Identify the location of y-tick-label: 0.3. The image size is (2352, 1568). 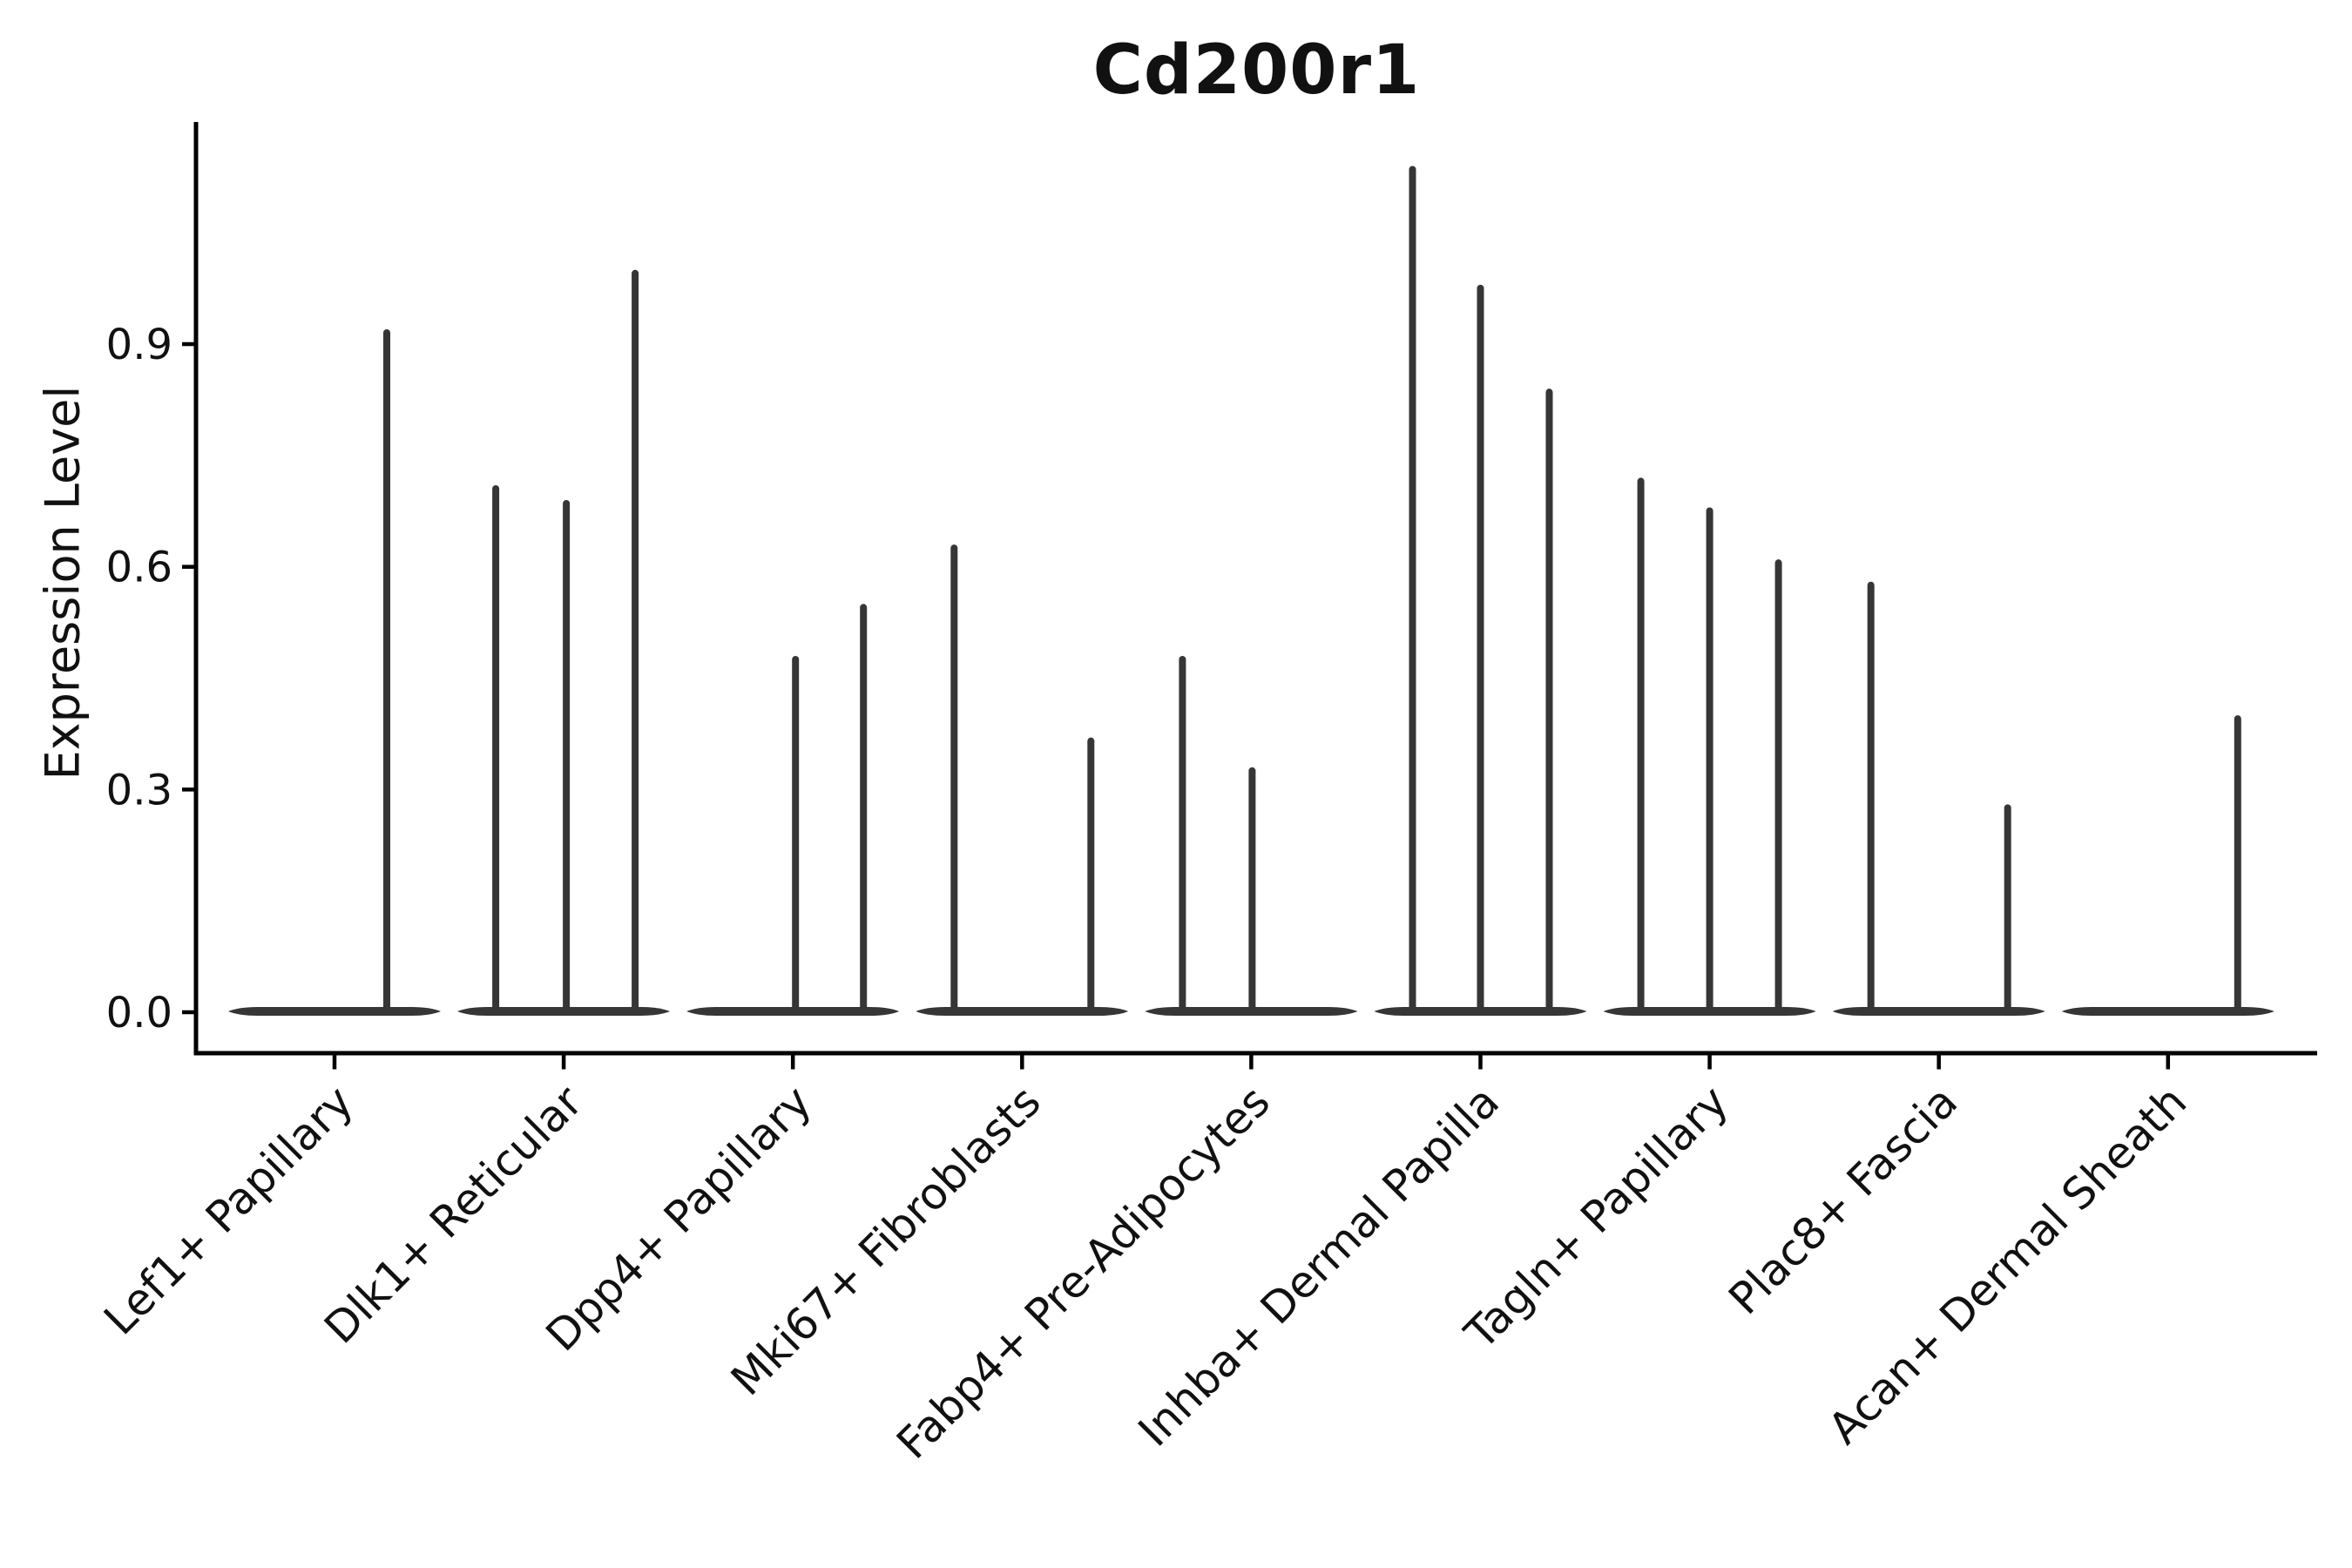
(139, 790).